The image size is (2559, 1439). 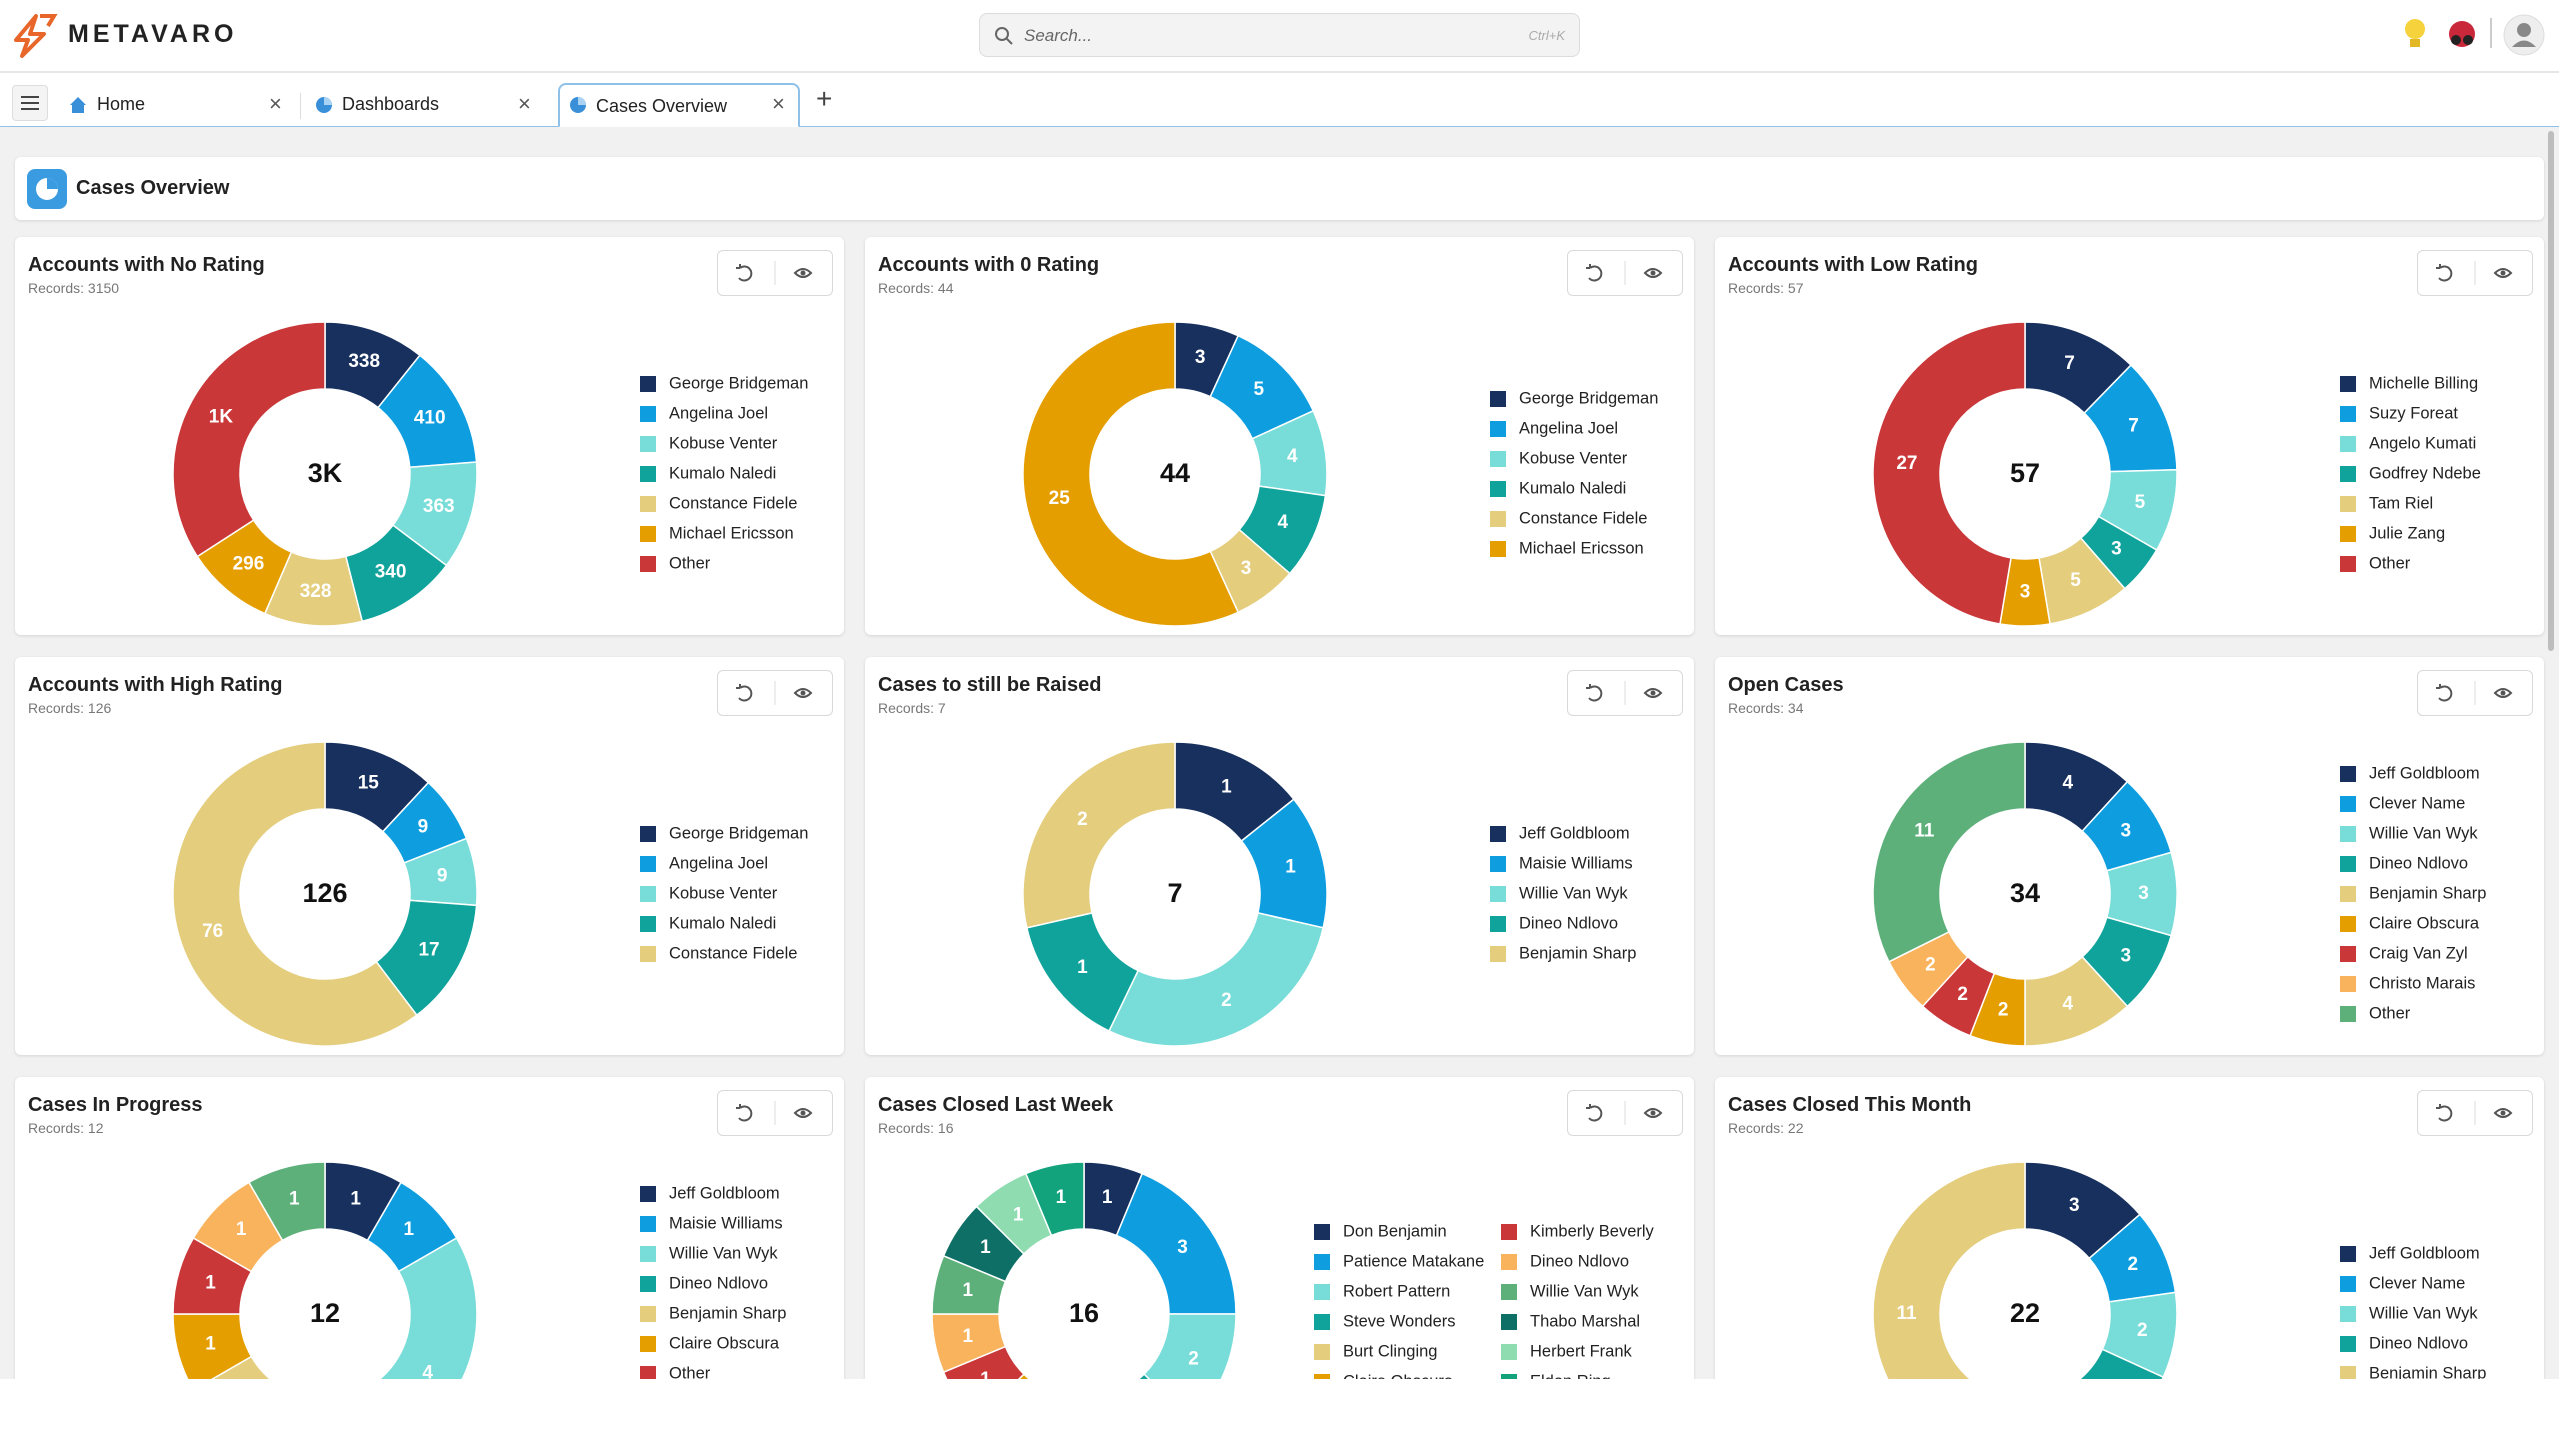 What do you see at coordinates (425, 104) in the screenshot?
I see `tab: Dashboards ×` at bounding box center [425, 104].